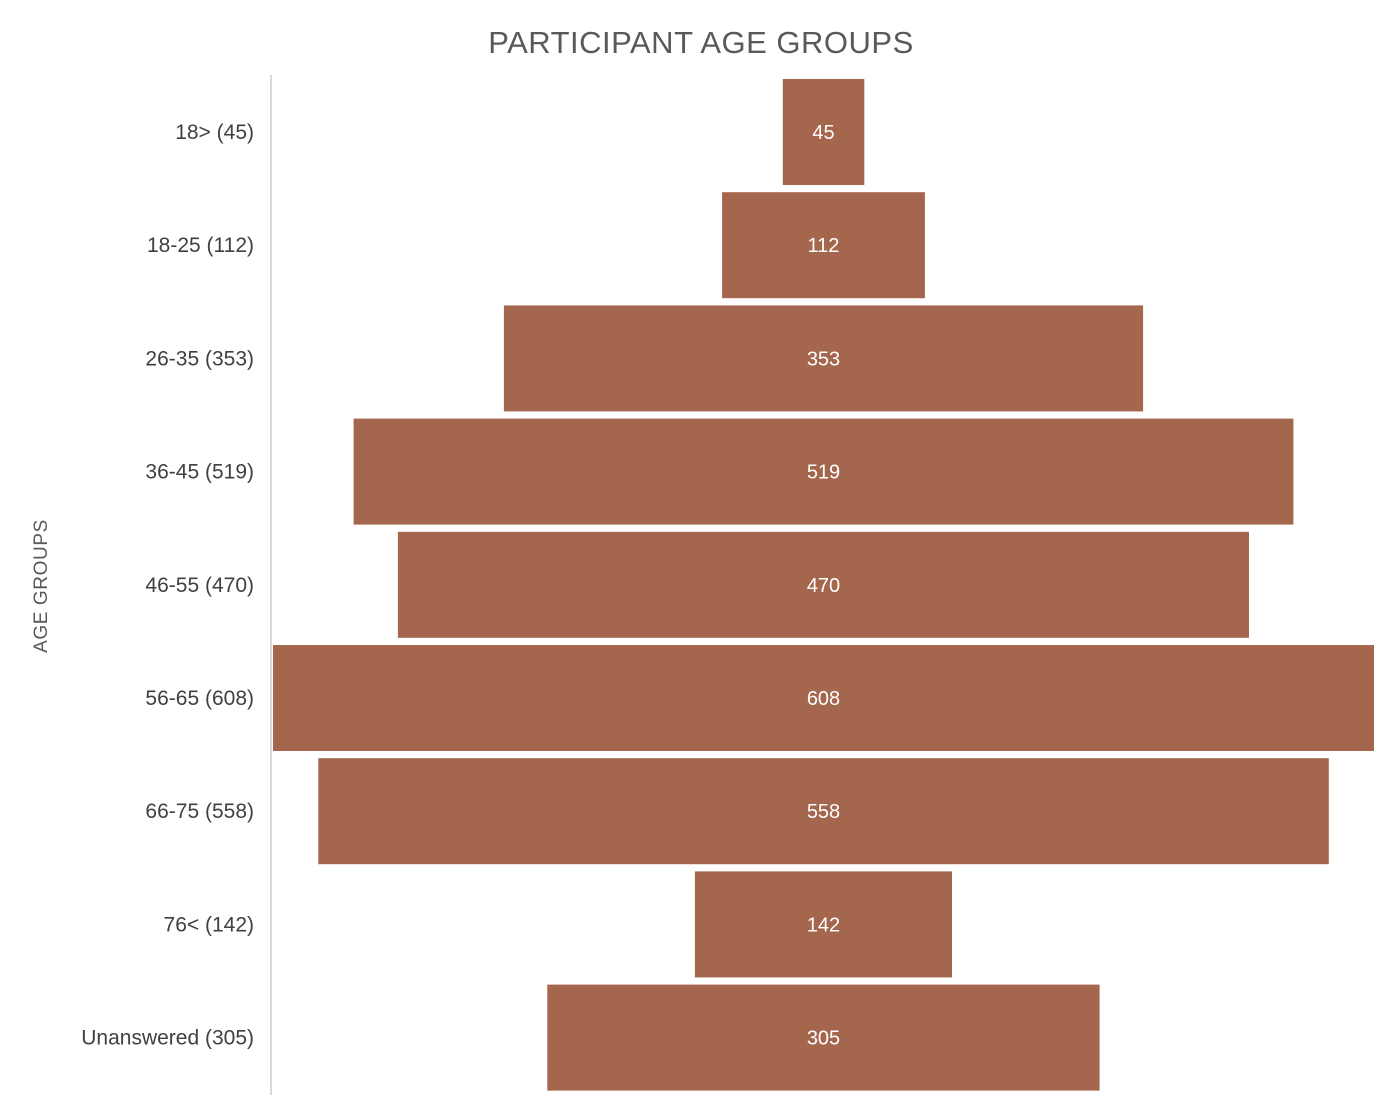 This screenshot has width=1399, height=1108. Describe the element at coordinates (209, 924) in the screenshot. I see `category-tick-label: 76< (142)` at that location.